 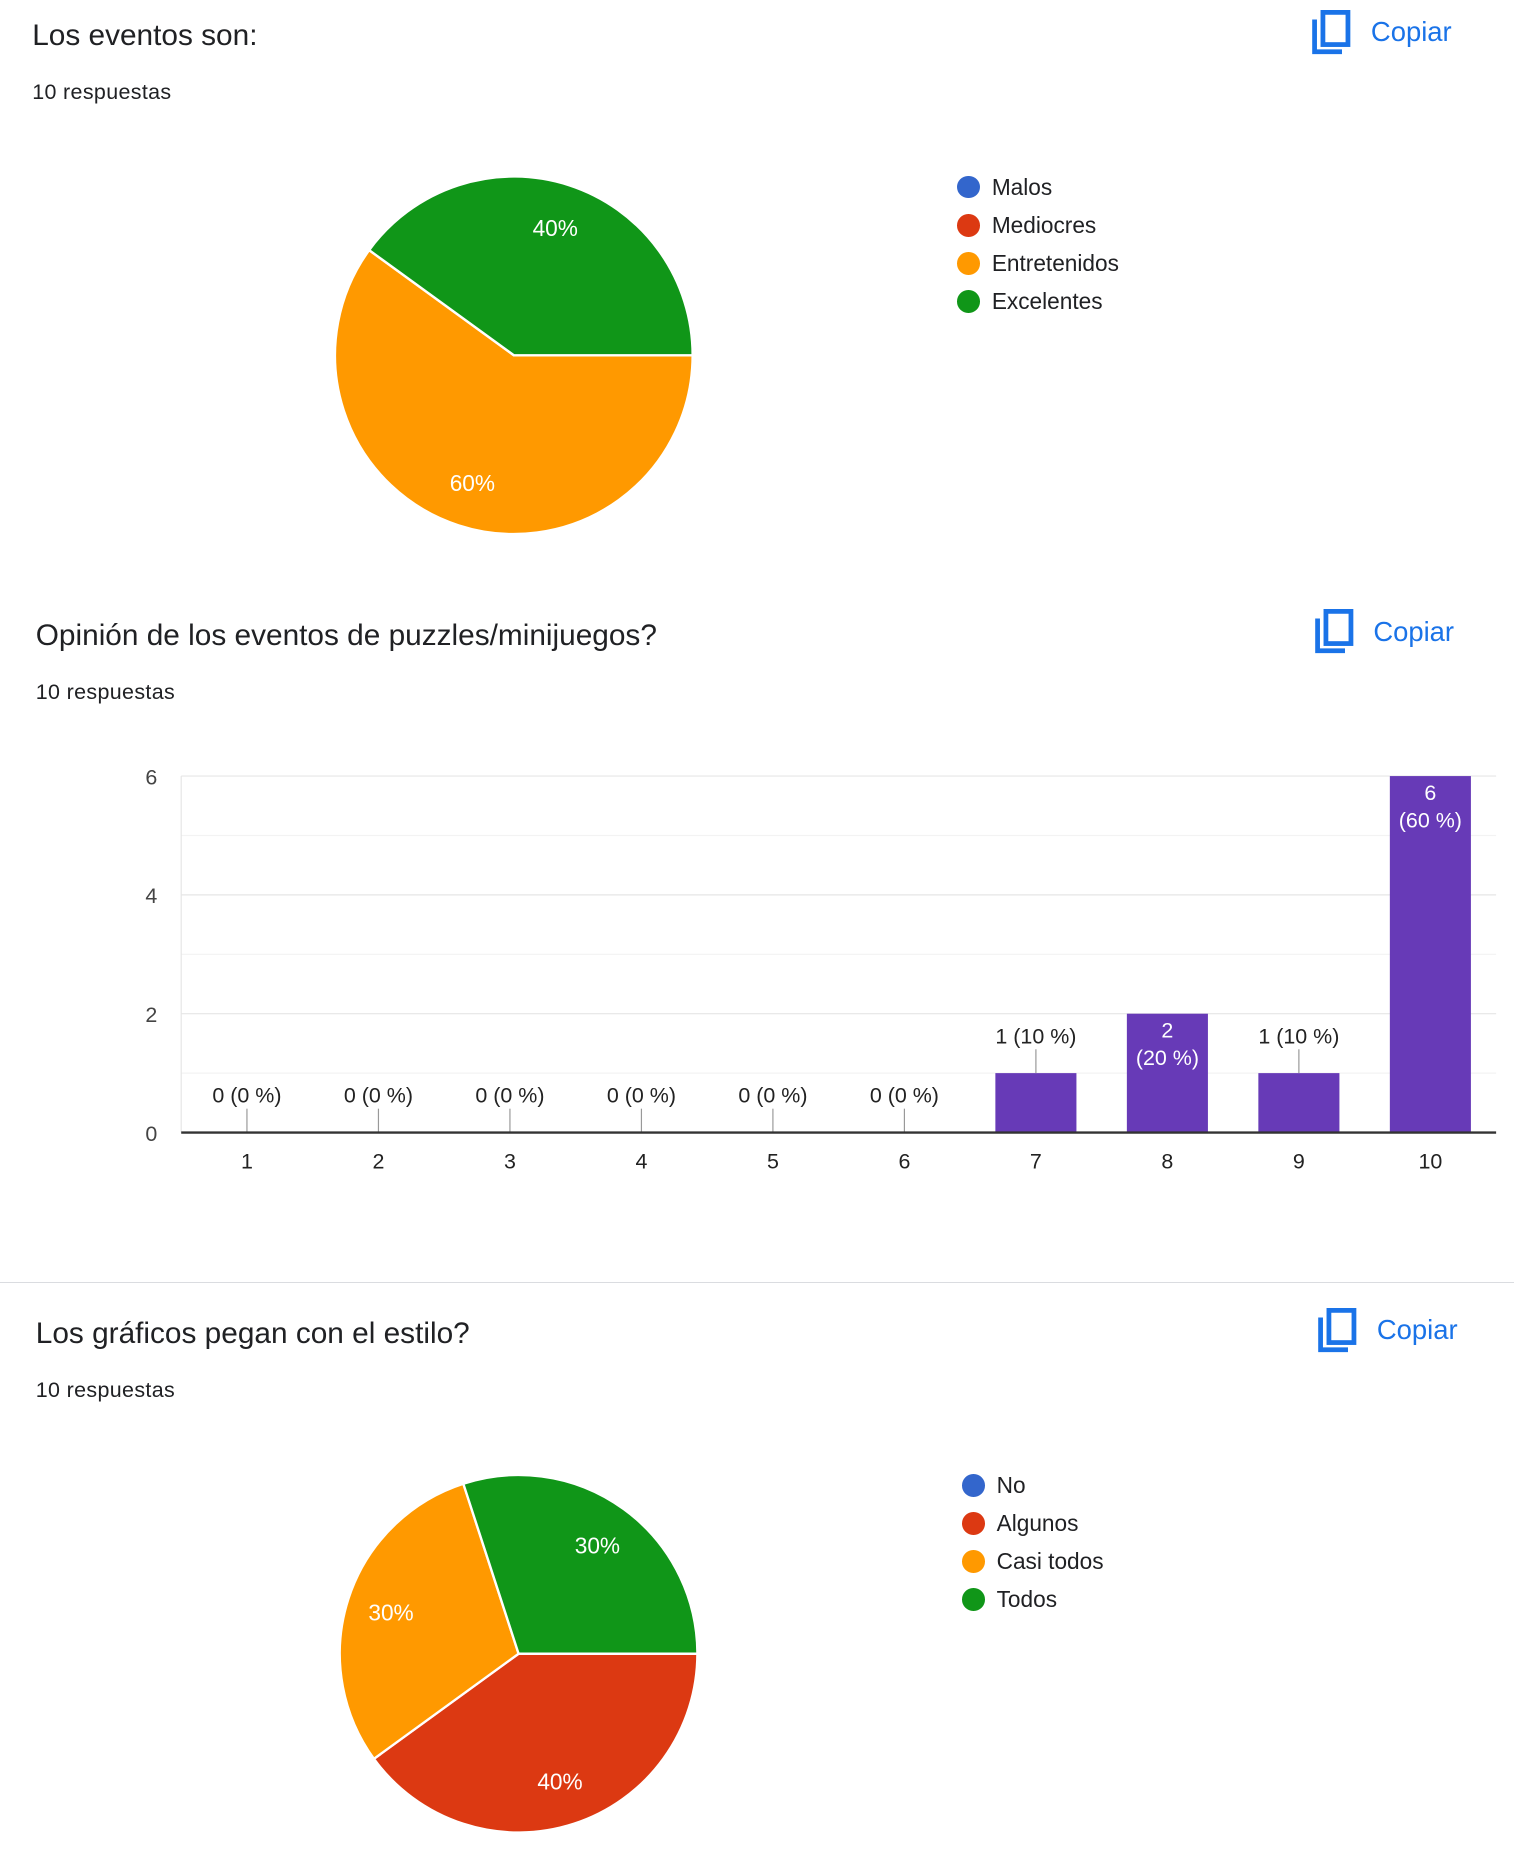 What do you see at coordinates (151, 896) in the screenshot?
I see `y-tick-label: 4` at bounding box center [151, 896].